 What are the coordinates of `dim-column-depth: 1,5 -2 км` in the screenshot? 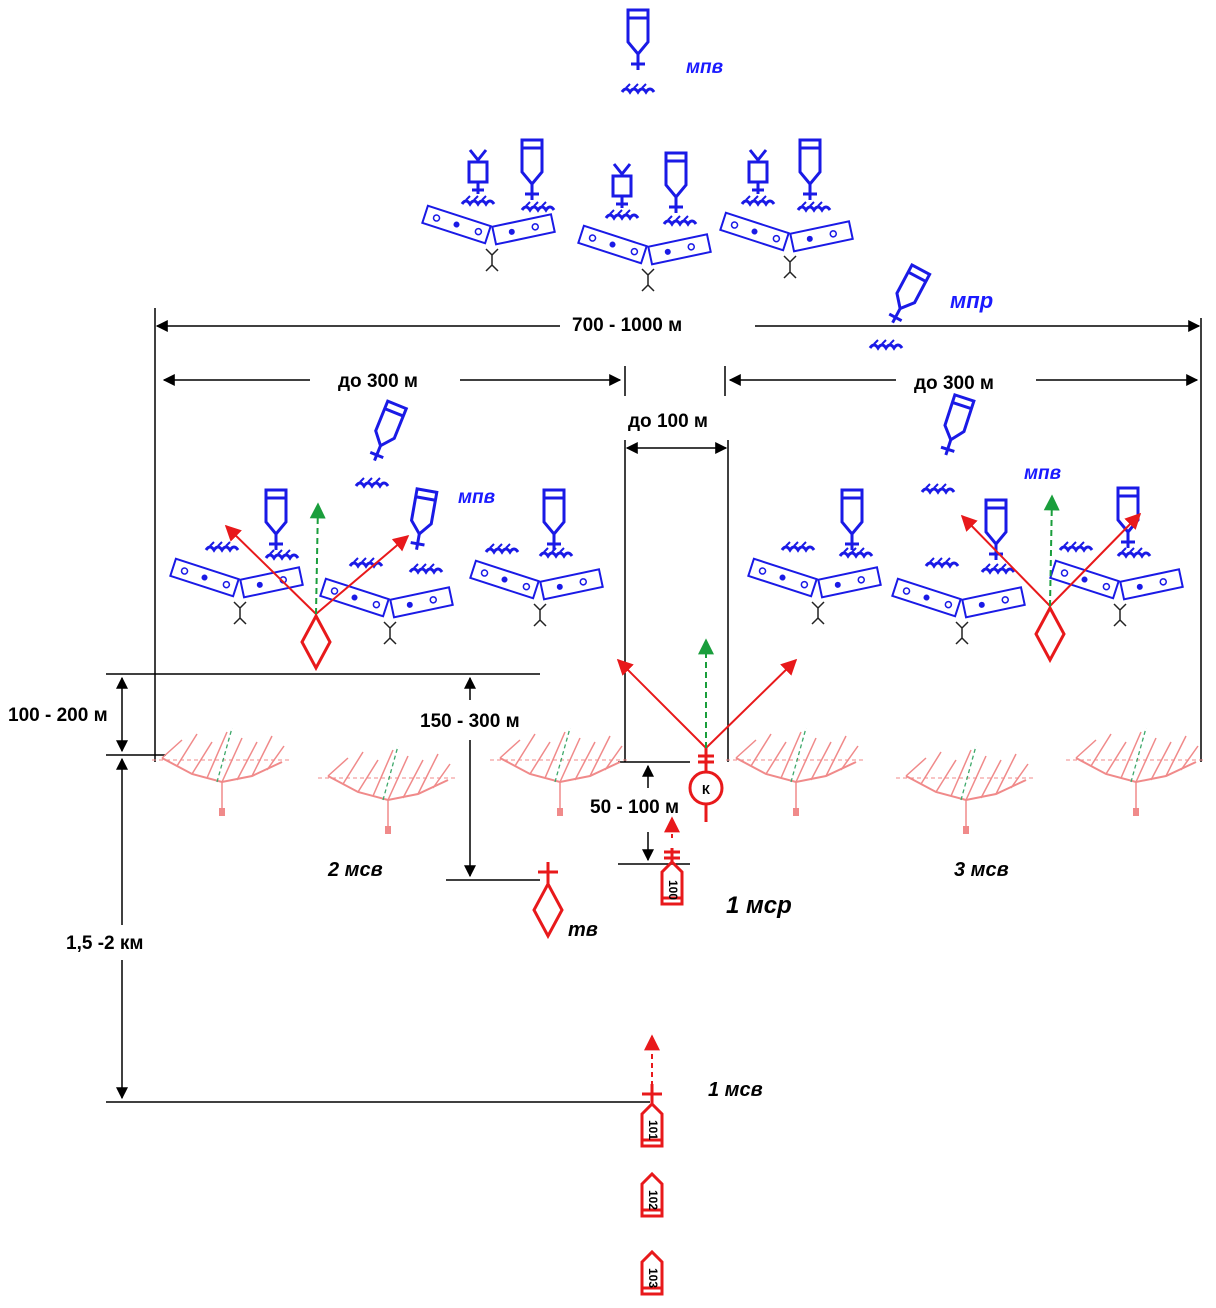 It's located at (105, 943).